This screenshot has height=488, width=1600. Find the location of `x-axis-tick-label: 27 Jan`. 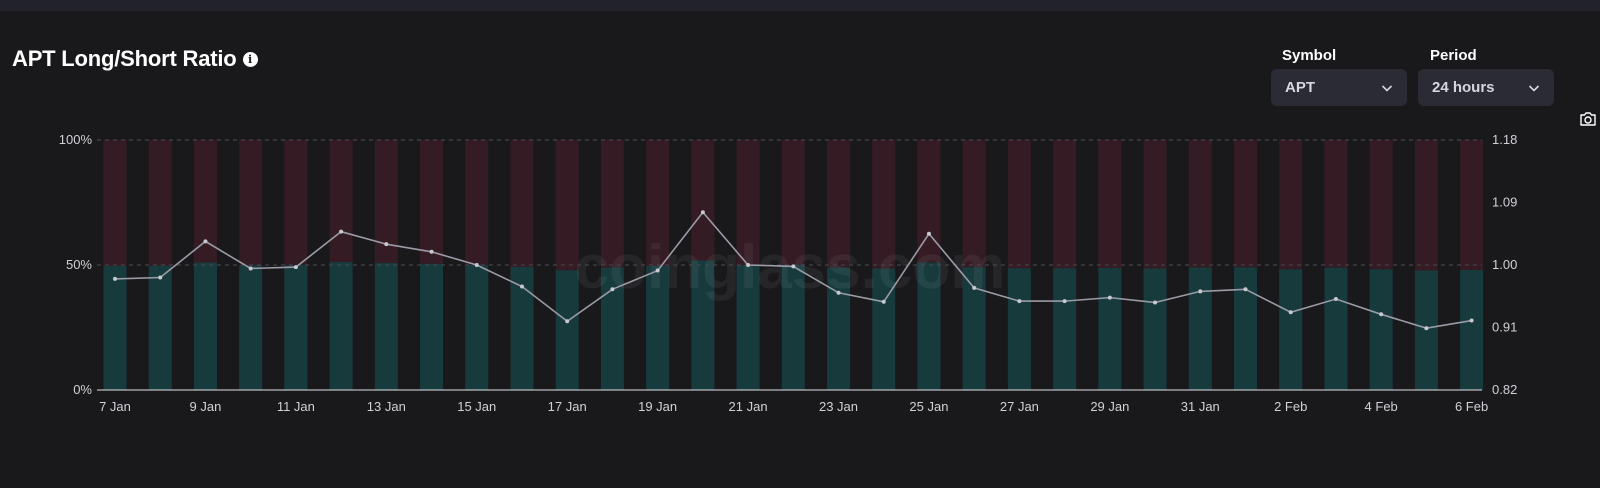

x-axis-tick-label: 27 Jan is located at coordinates (1019, 406).